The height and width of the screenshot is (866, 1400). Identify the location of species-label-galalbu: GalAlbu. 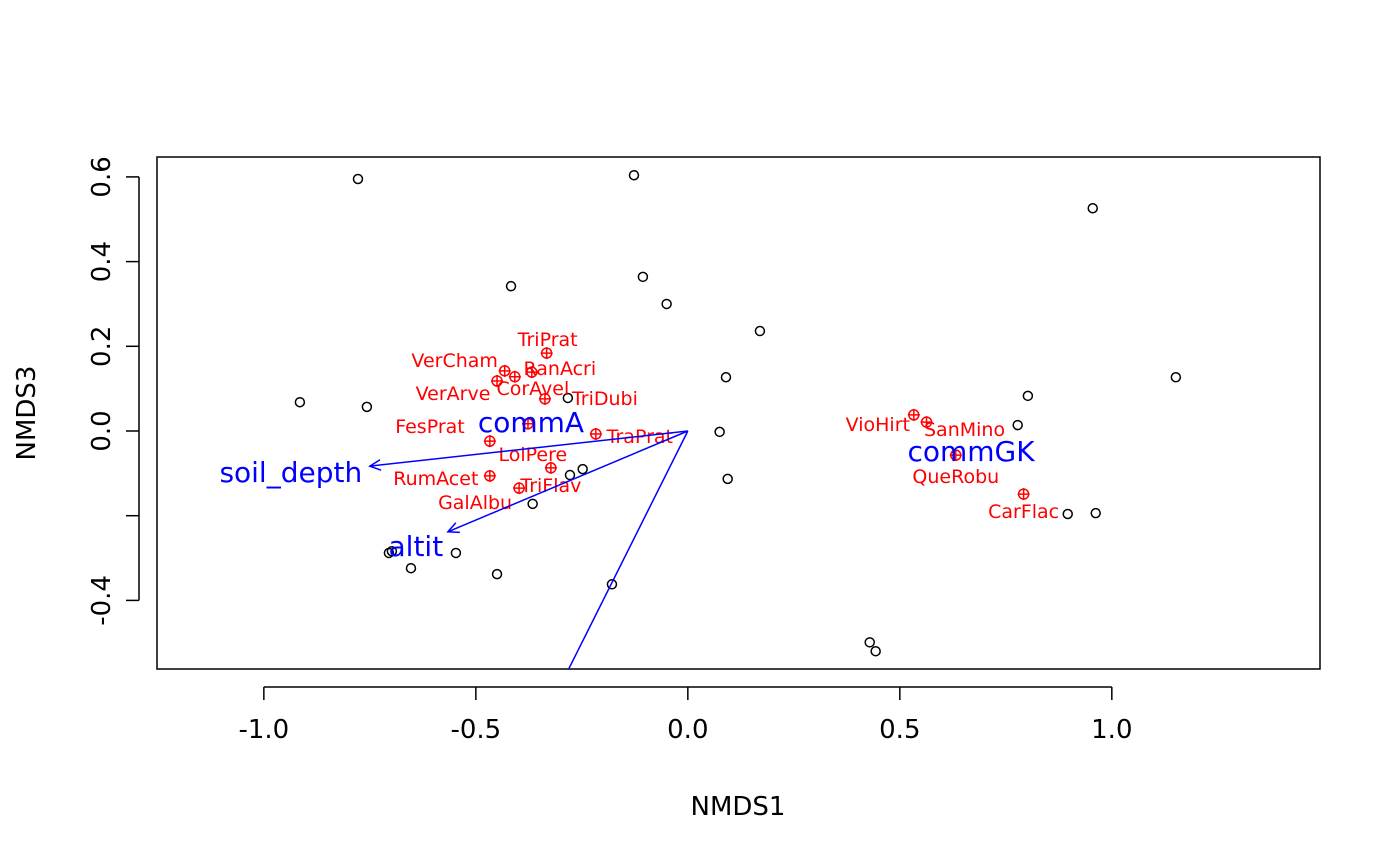
(475, 503).